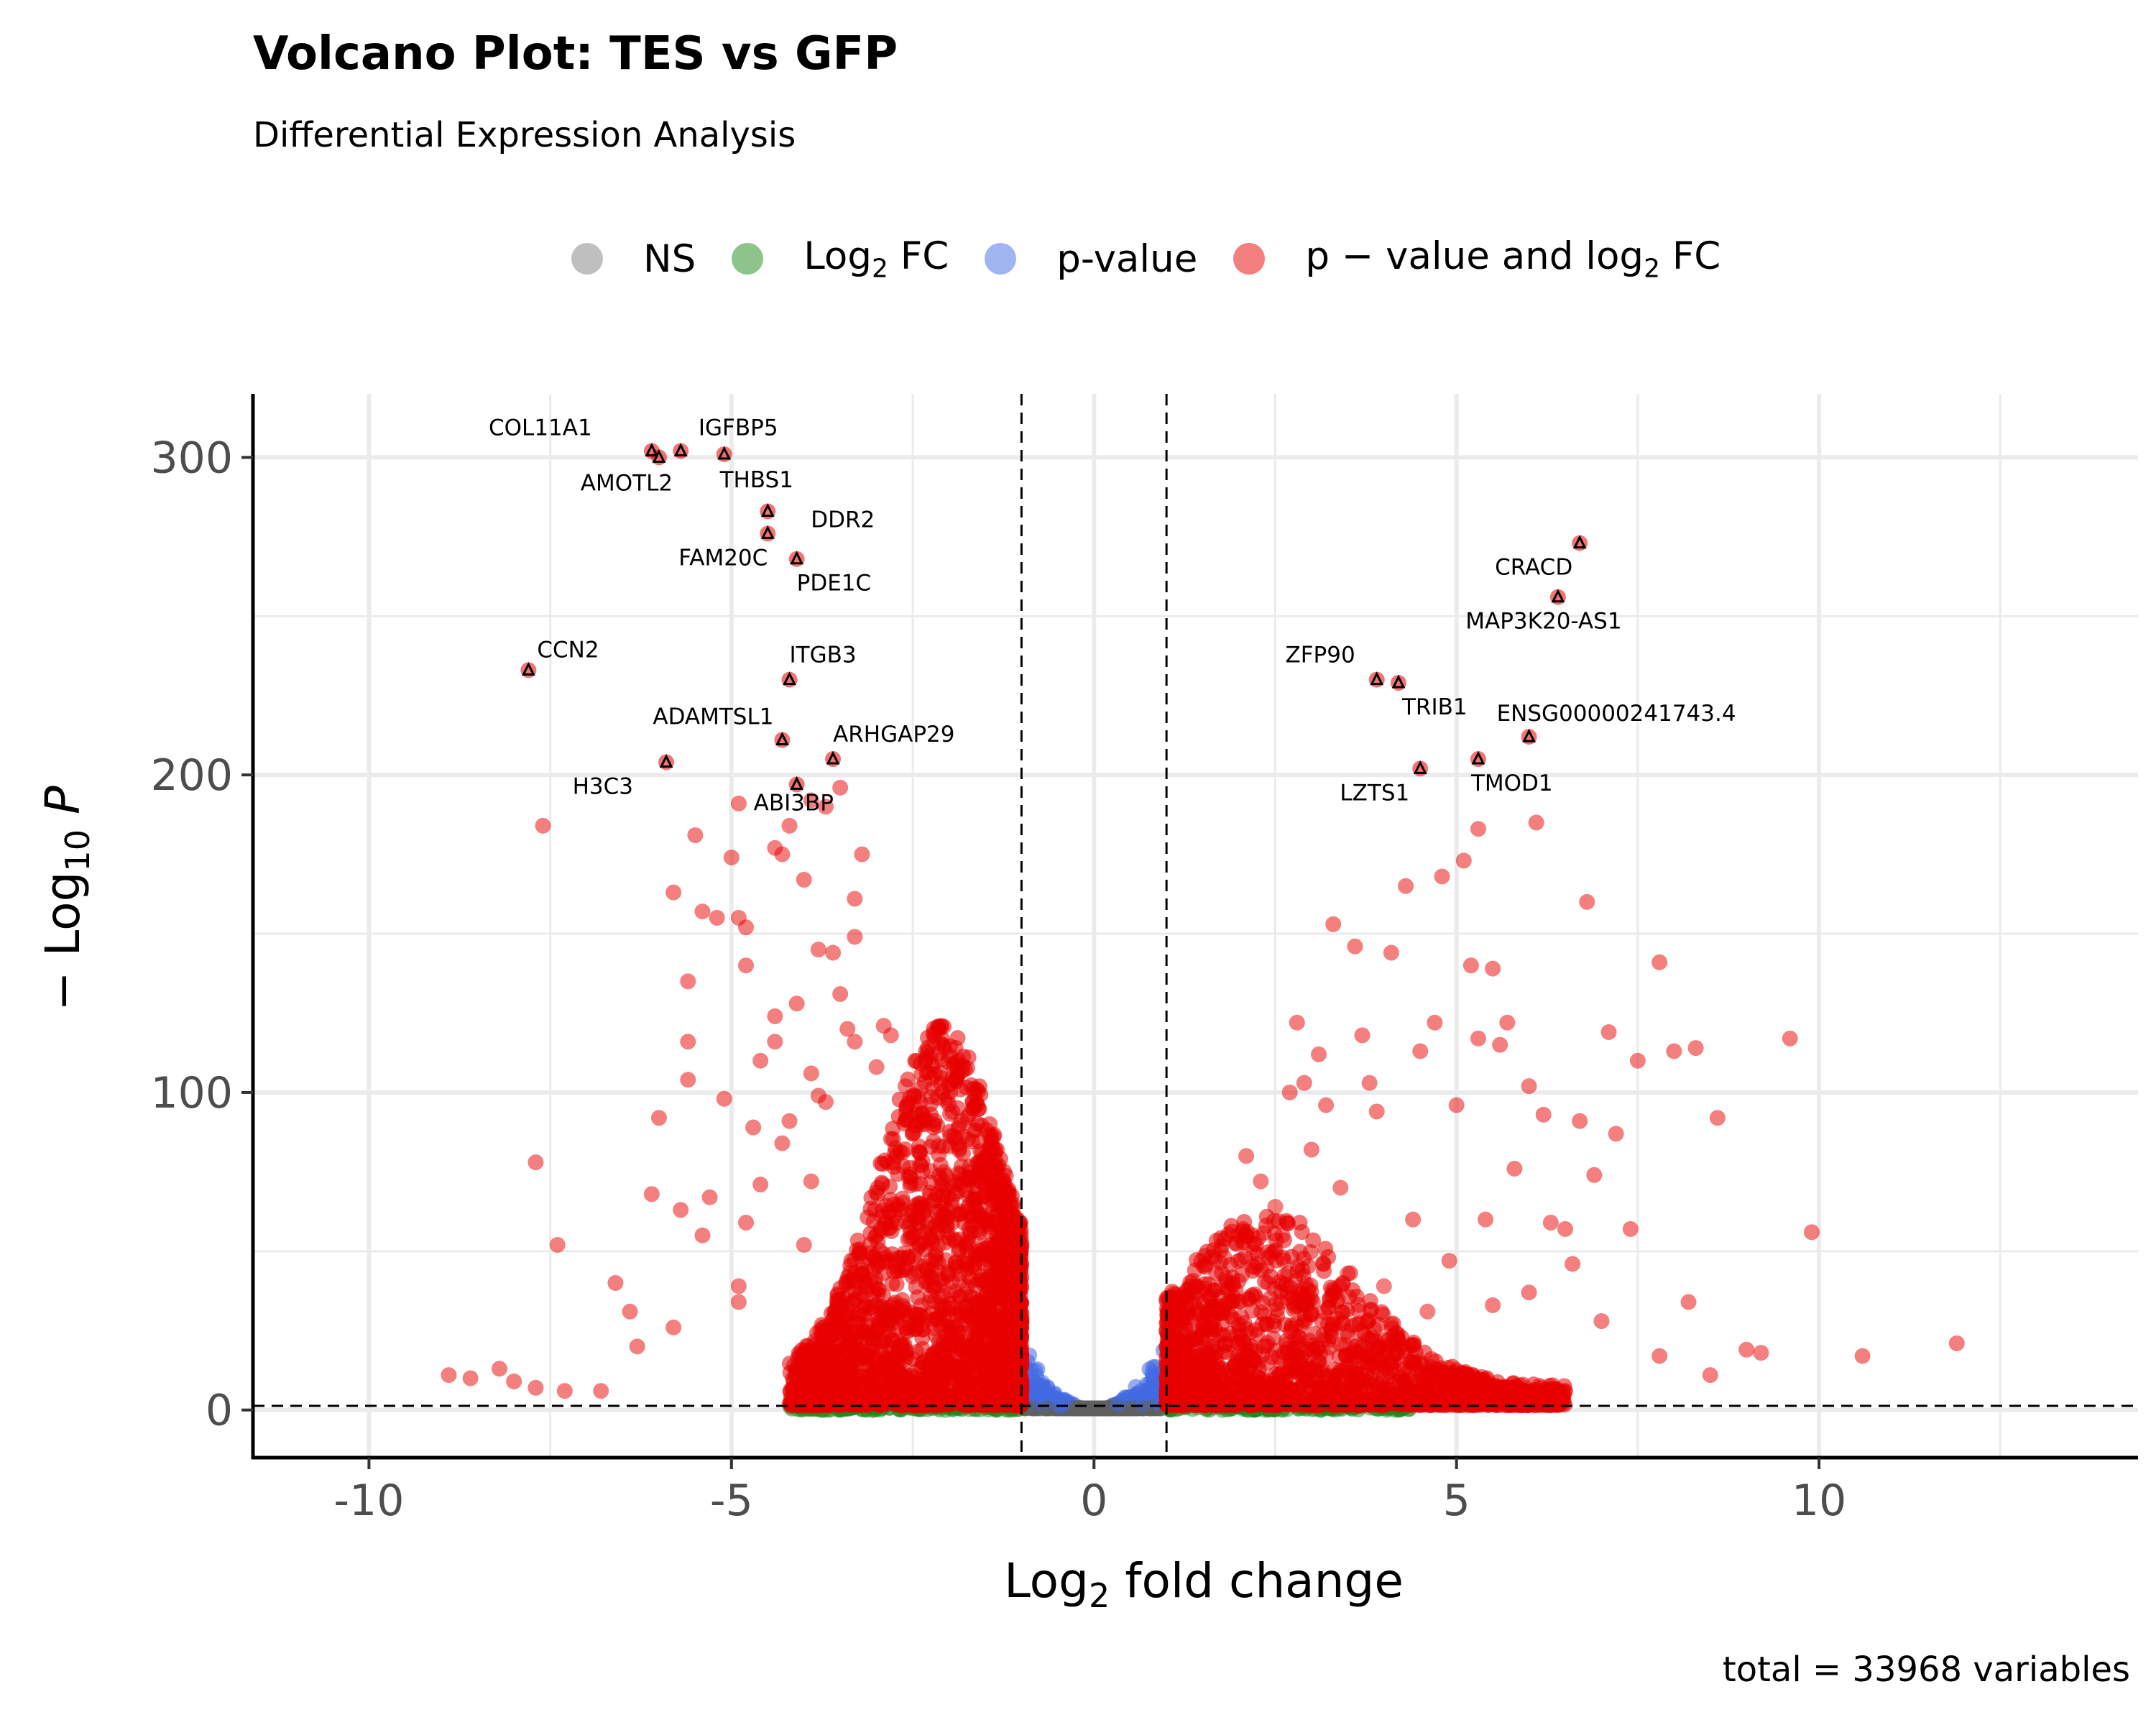 Image resolution: width=2156 pixels, height=1725 pixels. What do you see at coordinates (1127, 258) in the screenshot?
I see `legend-label: p-value` at bounding box center [1127, 258].